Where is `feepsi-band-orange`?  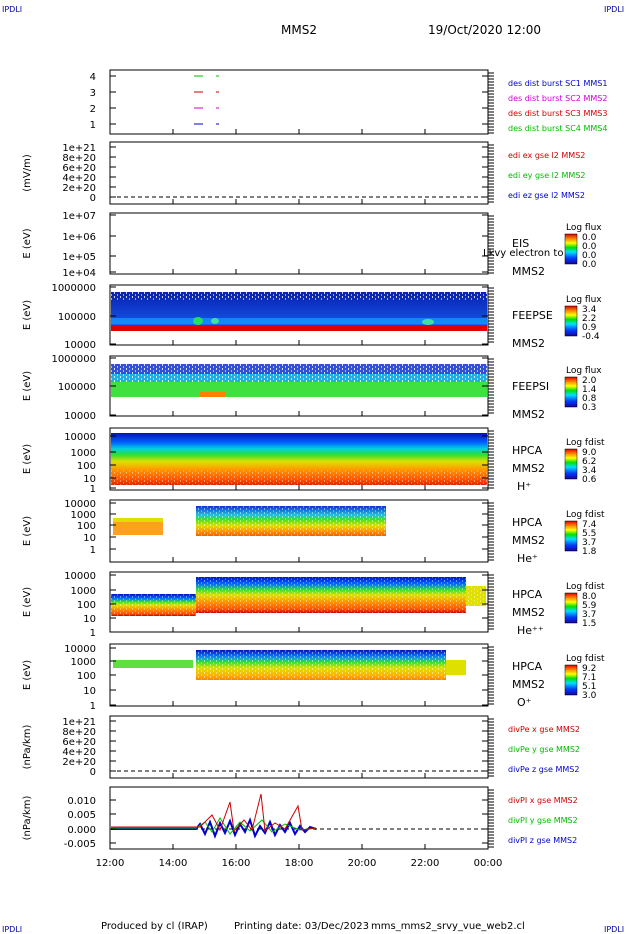 feepsi-band-orange is located at coordinates (212, 394).